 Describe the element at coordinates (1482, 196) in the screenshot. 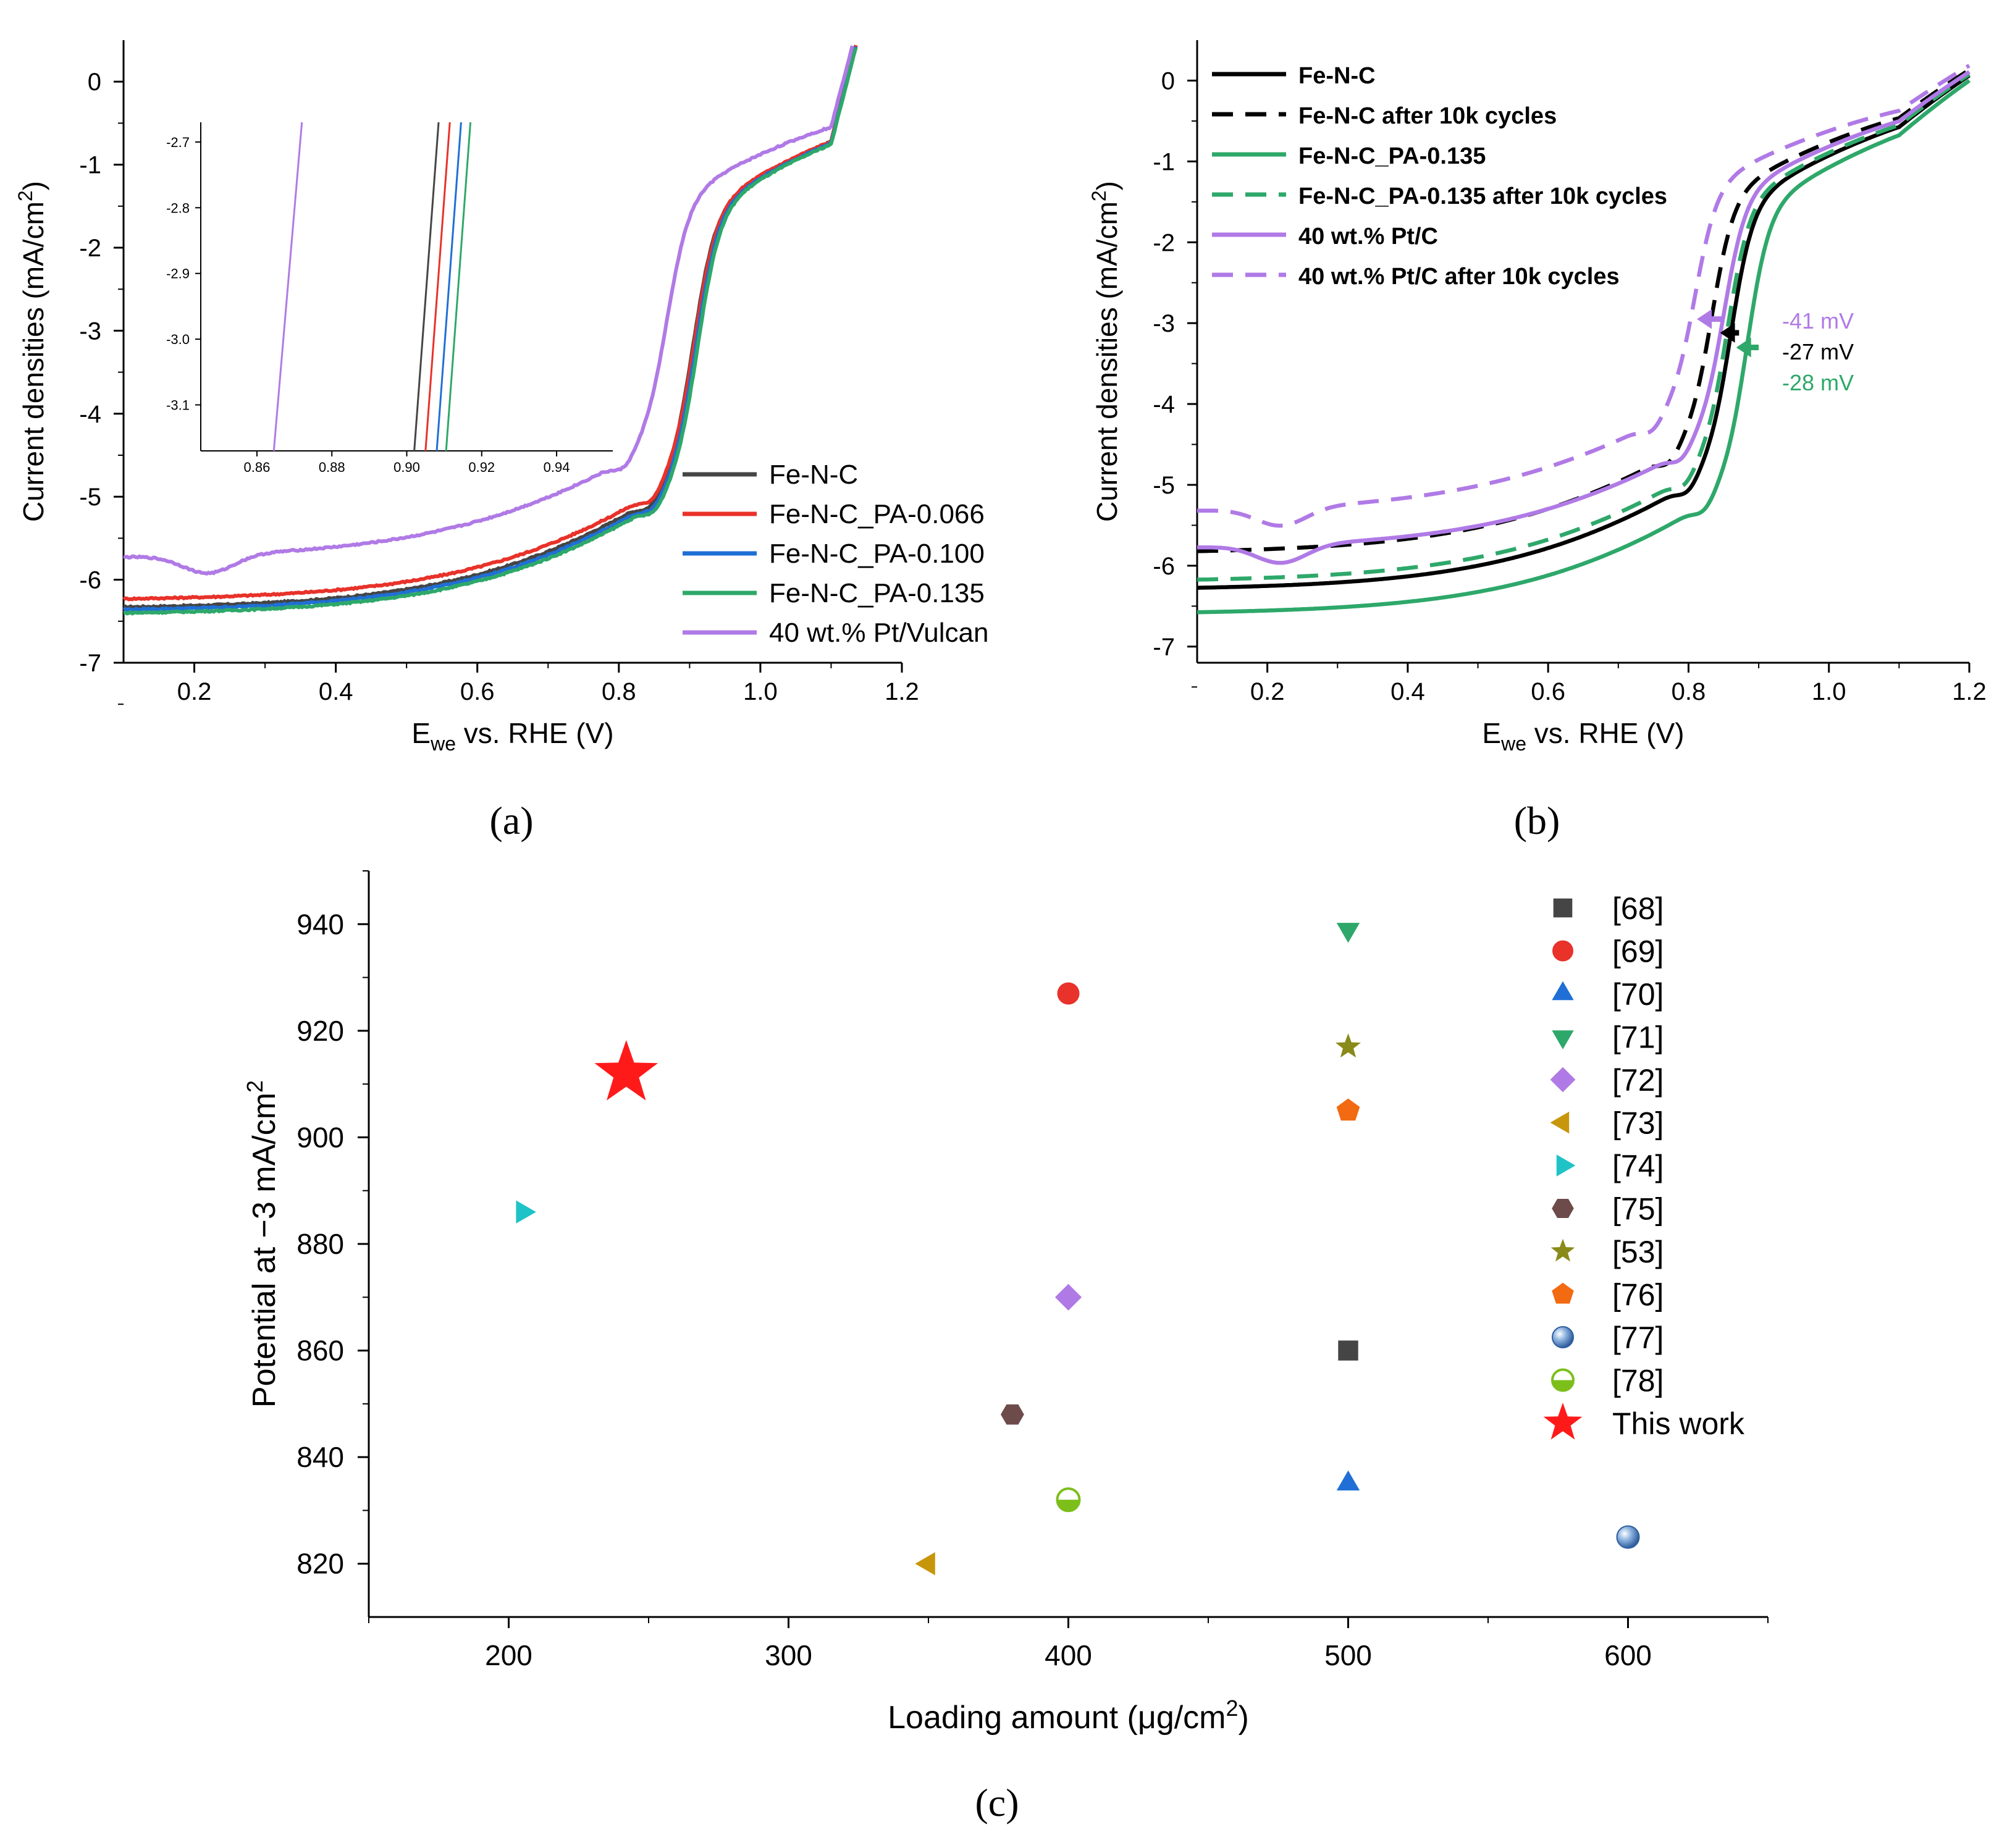

I see `legend-label-4: Fe-N-C_PA-0.135 after 10k cycles` at that location.